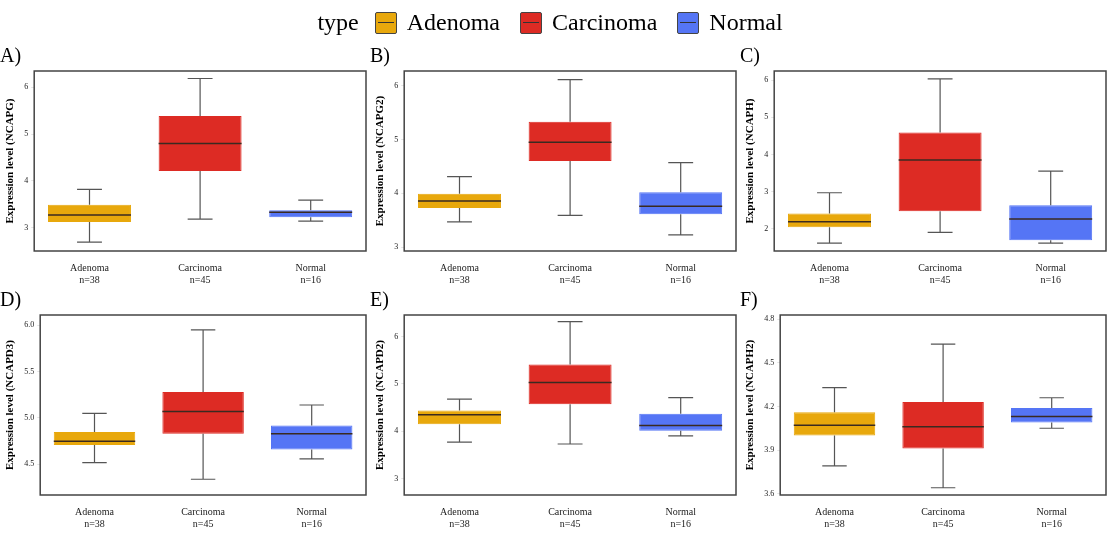 This screenshot has height=533, width=1110. What do you see at coordinates (10, 404) in the screenshot?
I see `y-axis-title: Expression level (NCAPD3)` at bounding box center [10, 404].